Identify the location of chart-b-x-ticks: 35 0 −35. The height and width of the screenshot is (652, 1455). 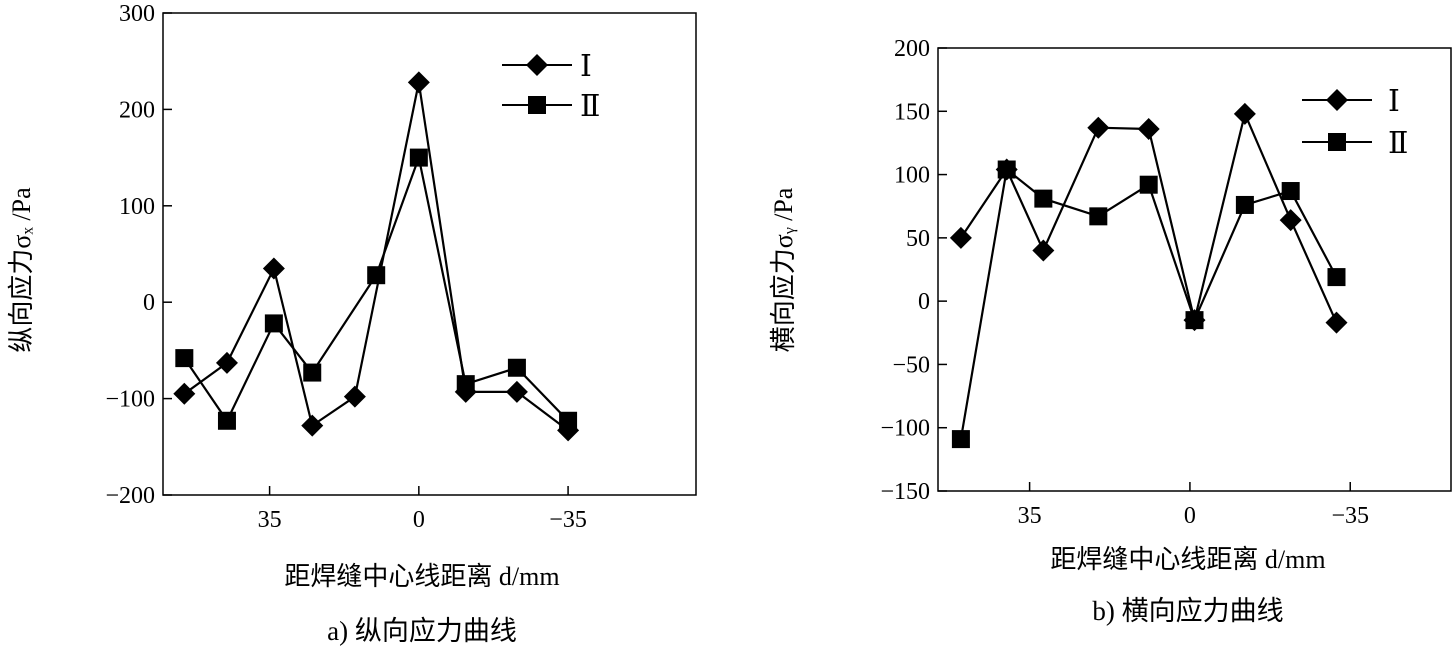
(1193, 505).